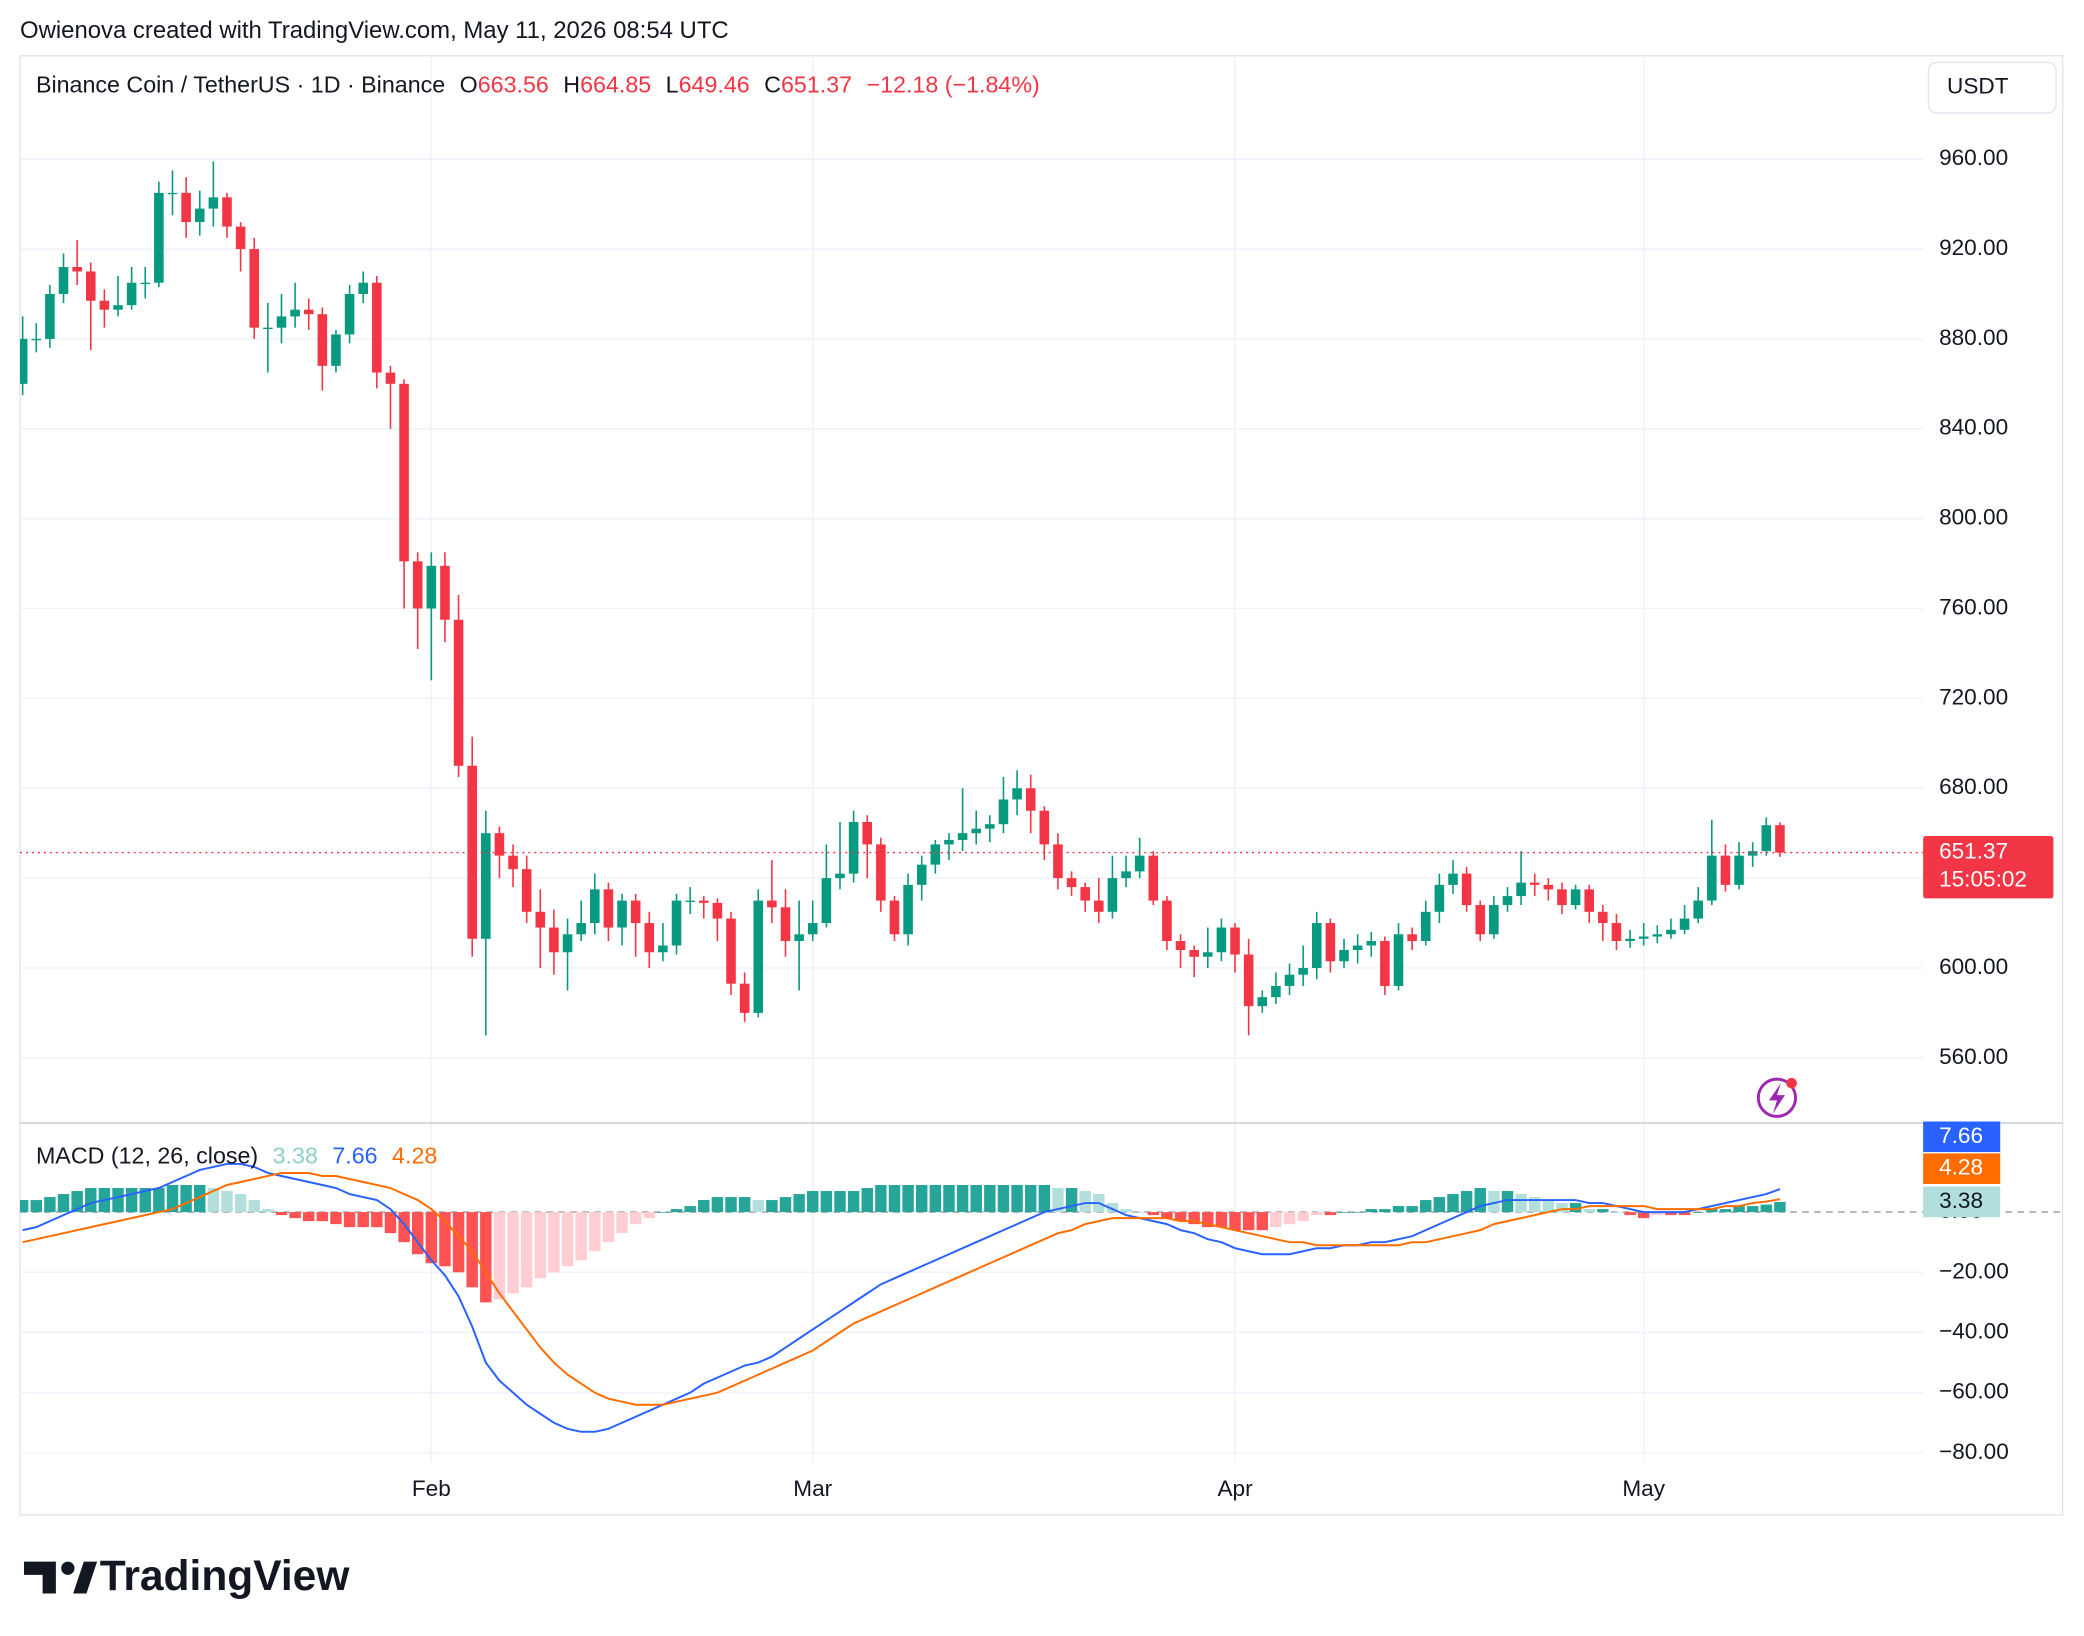 The height and width of the screenshot is (1636, 2084). I want to click on open-label: O, so click(469, 85).